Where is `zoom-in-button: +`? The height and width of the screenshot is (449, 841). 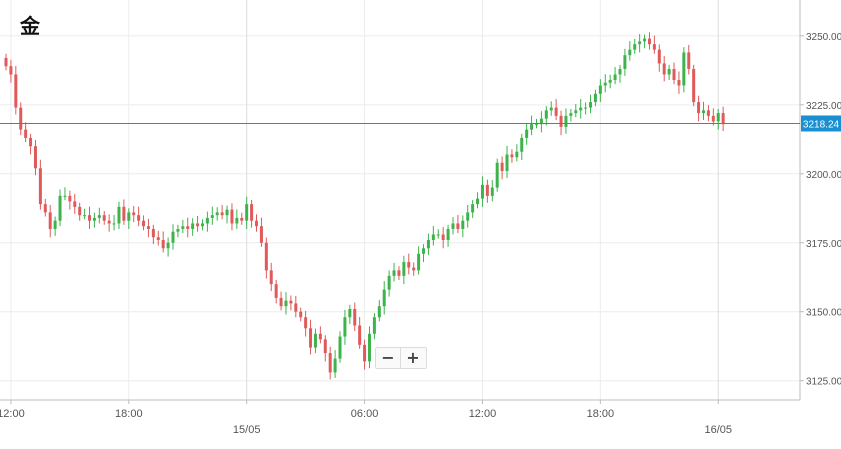
zoom-in-button: + is located at coordinates (412, 358).